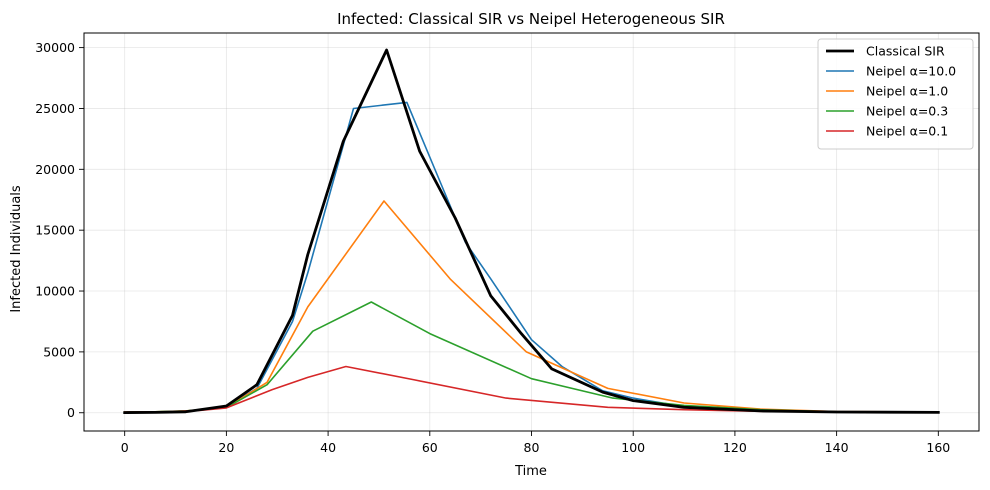  I want to click on x-tick-label: 20, so click(226, 447).